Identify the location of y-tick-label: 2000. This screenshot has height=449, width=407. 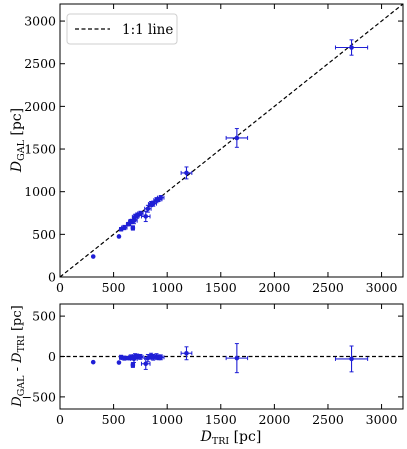
(40, 106).